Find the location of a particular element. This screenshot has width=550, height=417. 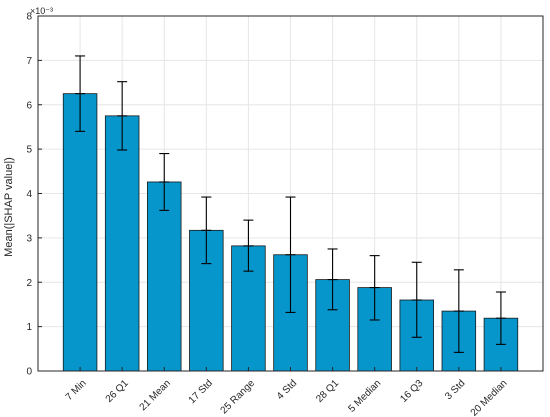

y-tick-label: 1 is located at coordinates (29, 327).